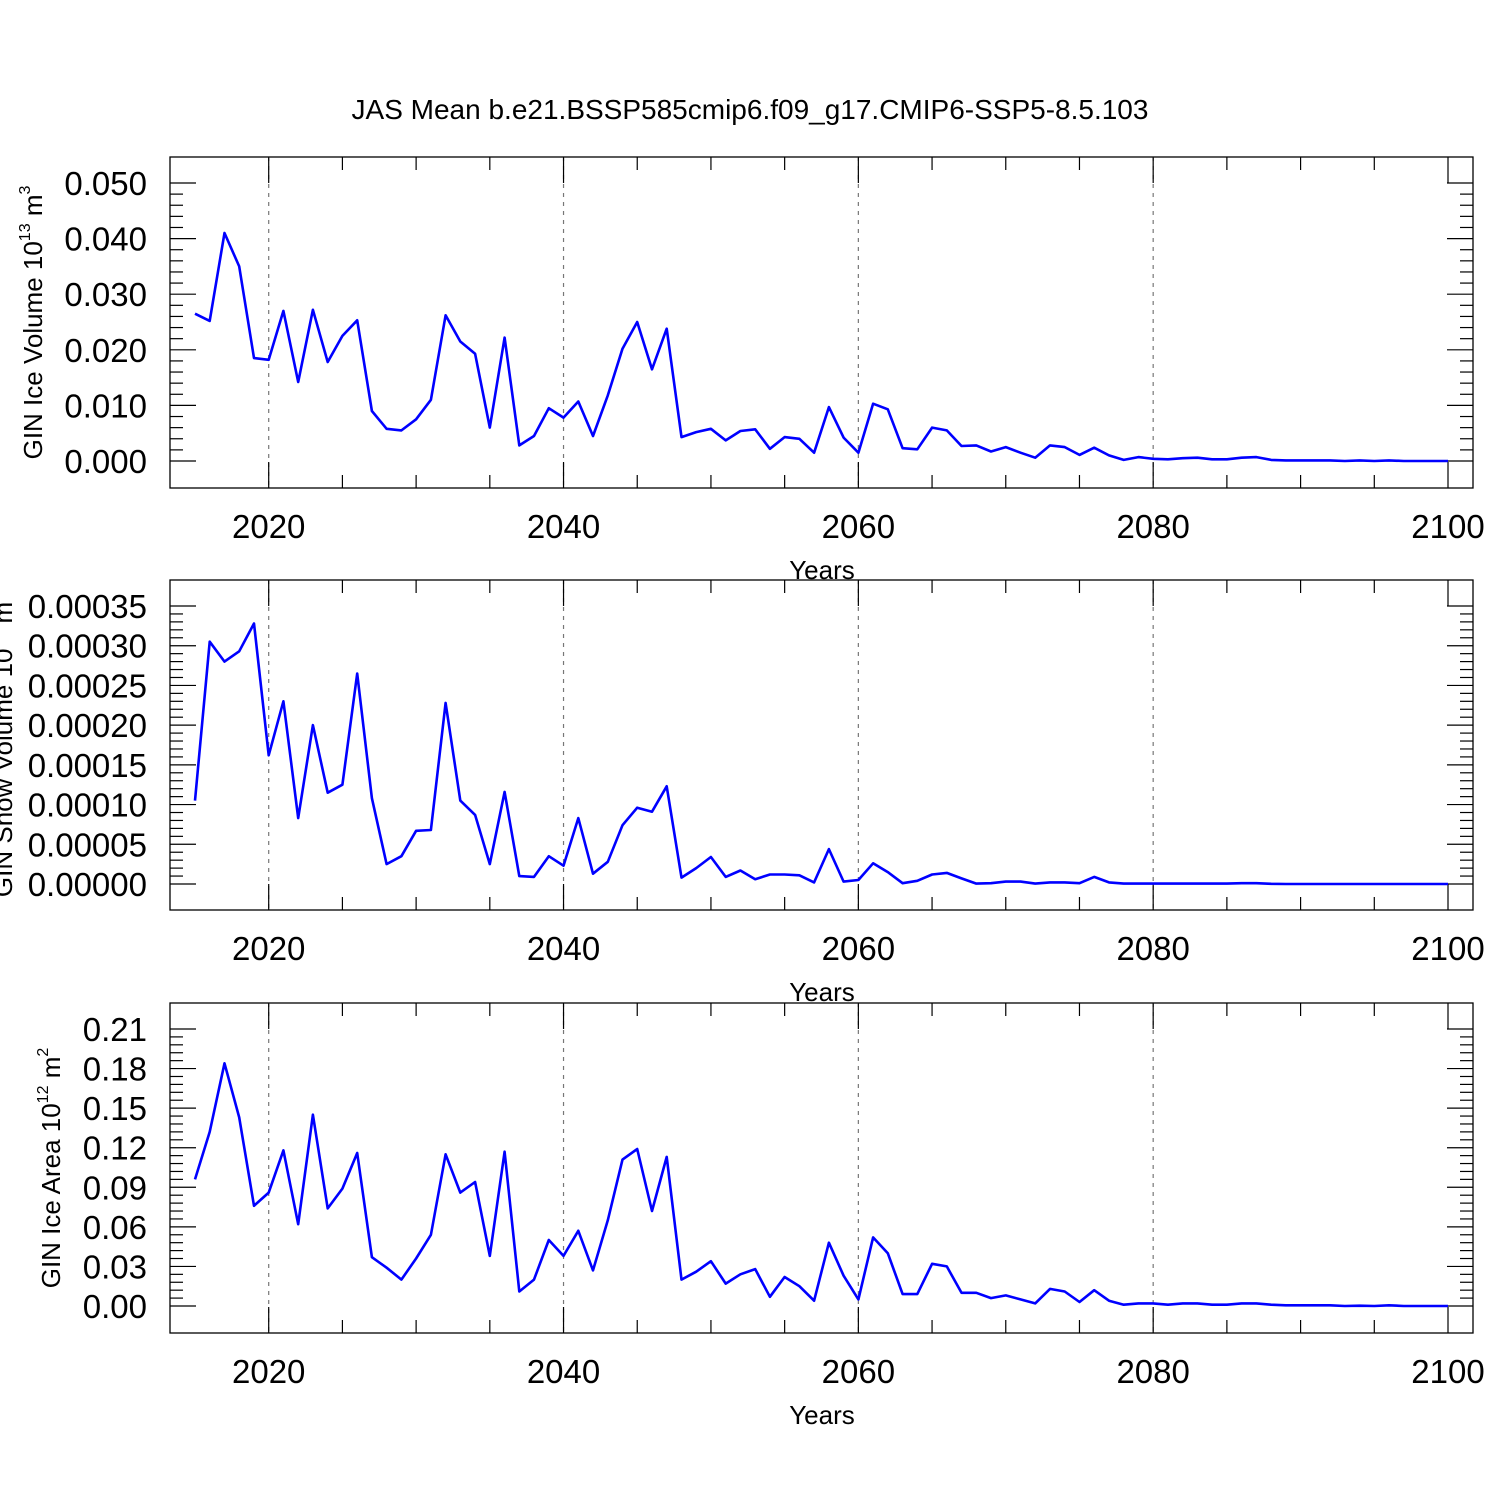  Describe the element at coordinates (105, 405) in the screenshot. I see `y-tick-label: 0.010` at that location.